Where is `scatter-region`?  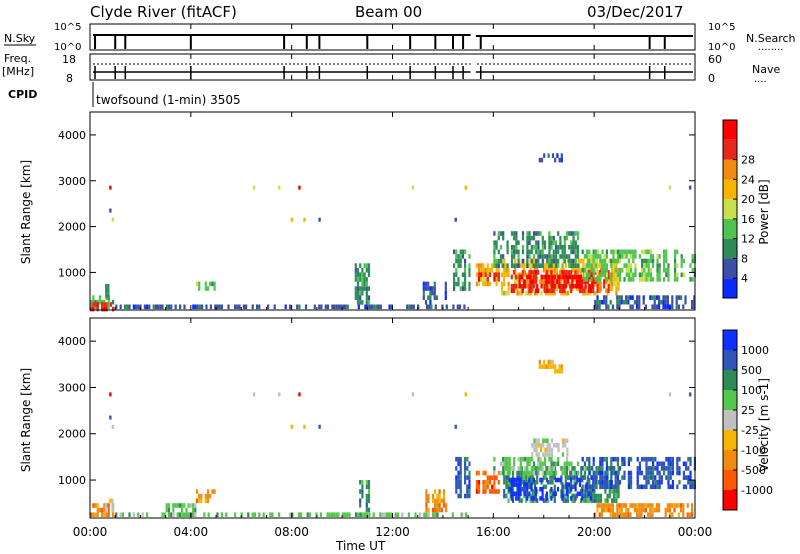 scatter-region is located at coordinates (463, 477).